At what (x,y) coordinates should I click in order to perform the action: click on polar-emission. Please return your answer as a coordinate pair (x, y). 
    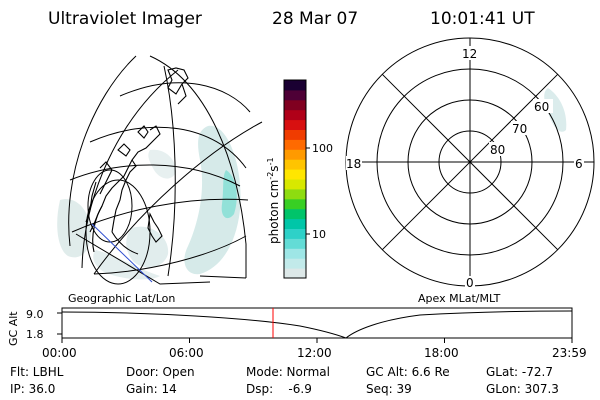
    Looking at the image, I should click on (555, 110).